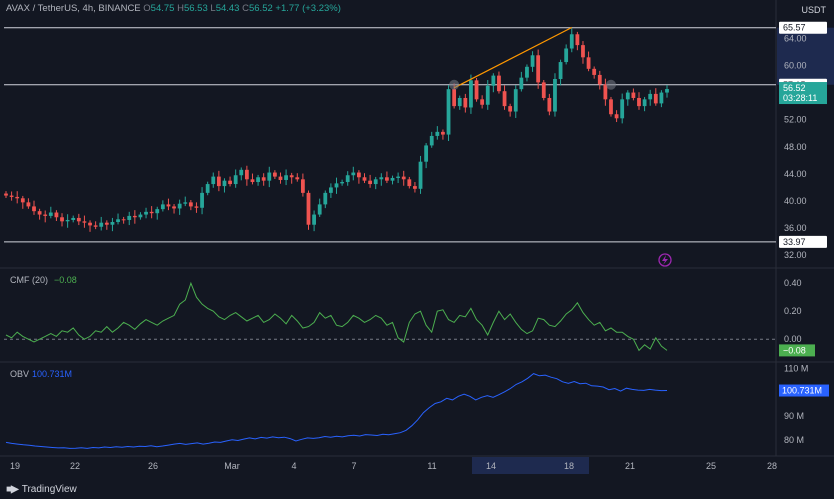 This screenshot has width=834, height=499. Describe the element at coordinates (794, 440) in the screenshot. I see `obv-tick-label: 80 M` at that location.